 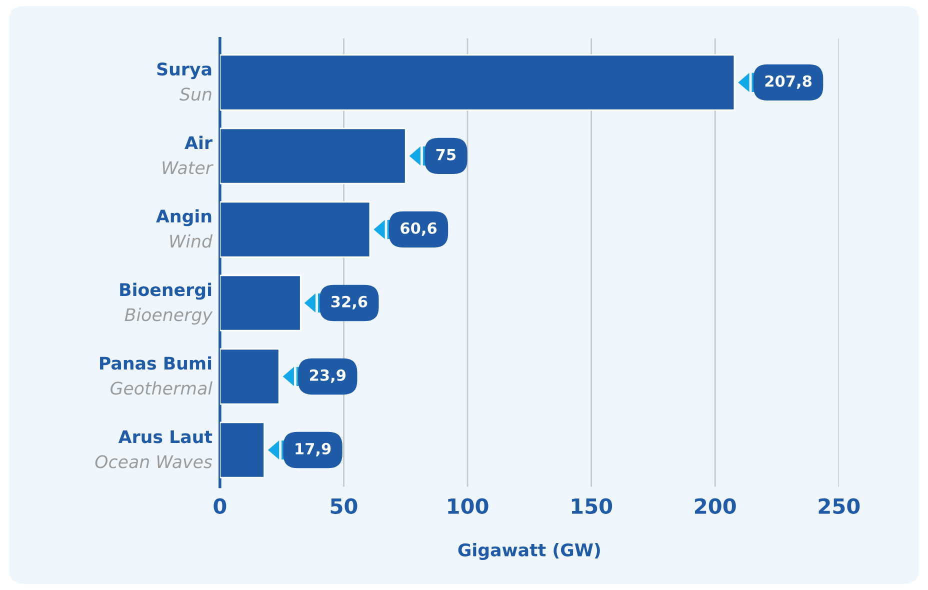 I want to click on y-tick-label: Panas Bumi Geothermal, so click(x=156, y=375).